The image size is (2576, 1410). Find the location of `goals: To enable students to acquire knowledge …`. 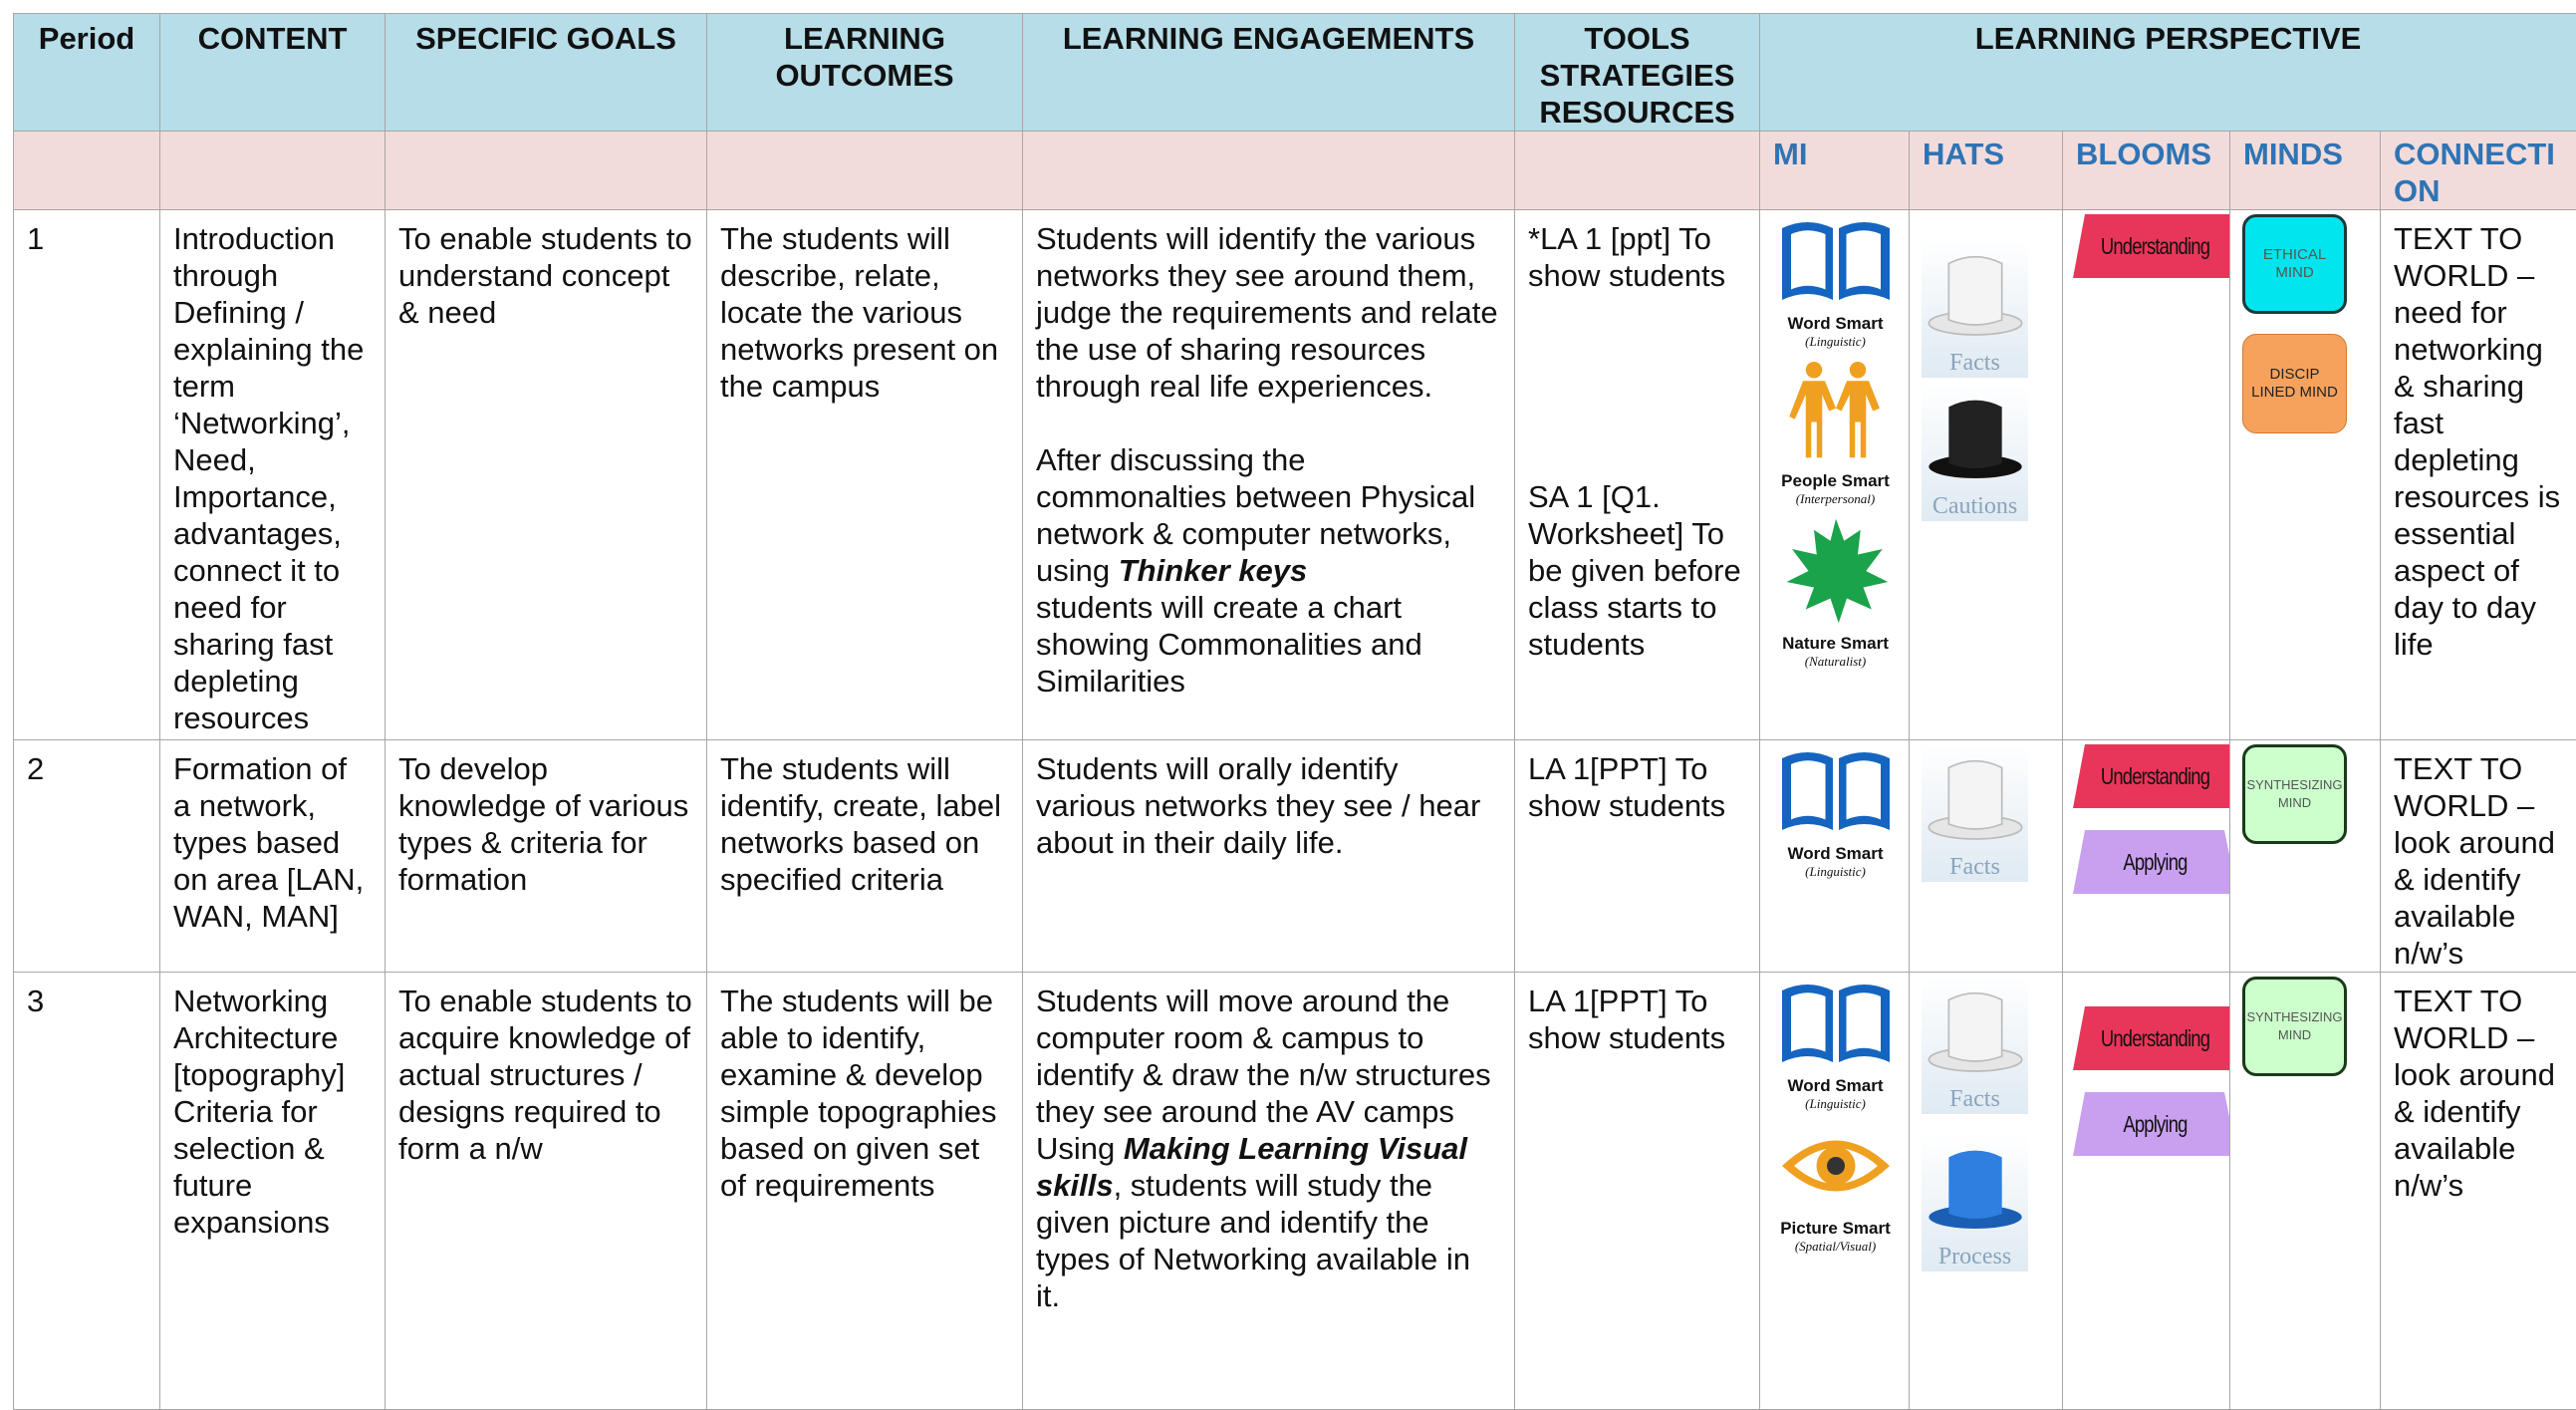

goals: To enable students to acquire knowledge … is located at coordinates (546, 1191).